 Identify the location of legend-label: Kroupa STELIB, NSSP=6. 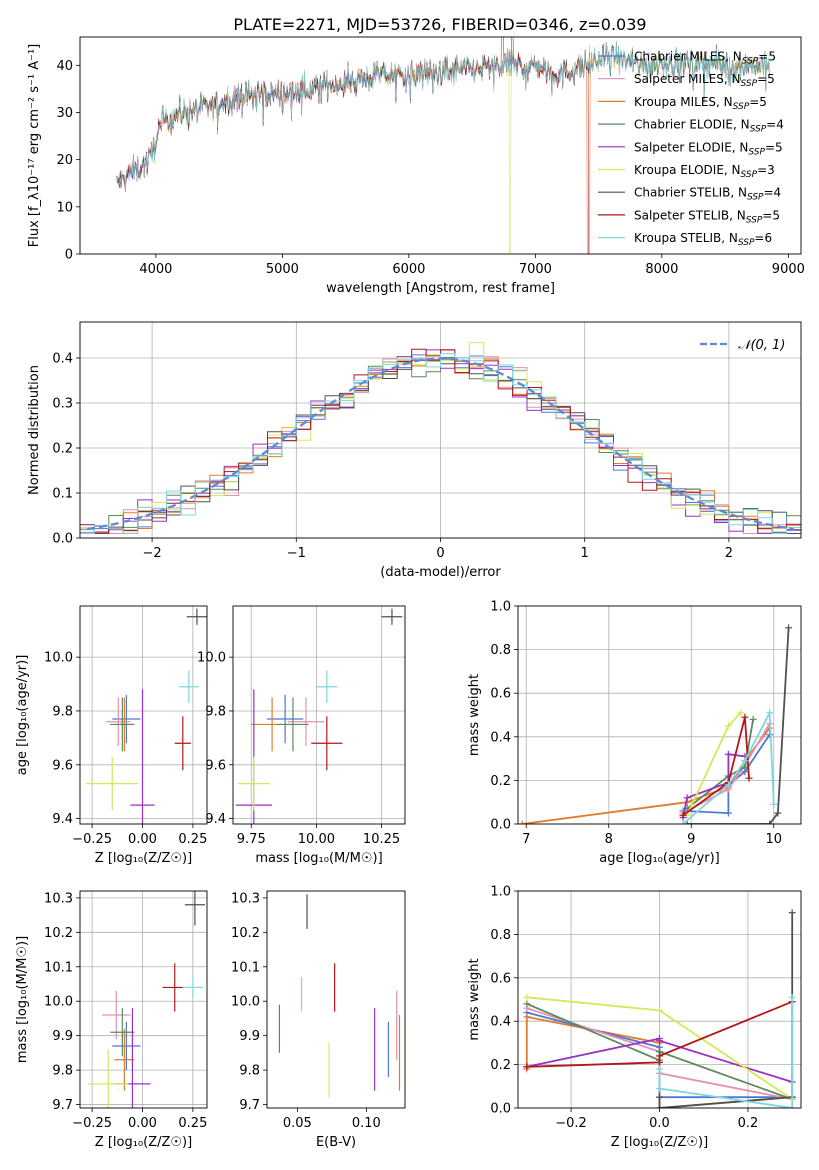
(703, 239).